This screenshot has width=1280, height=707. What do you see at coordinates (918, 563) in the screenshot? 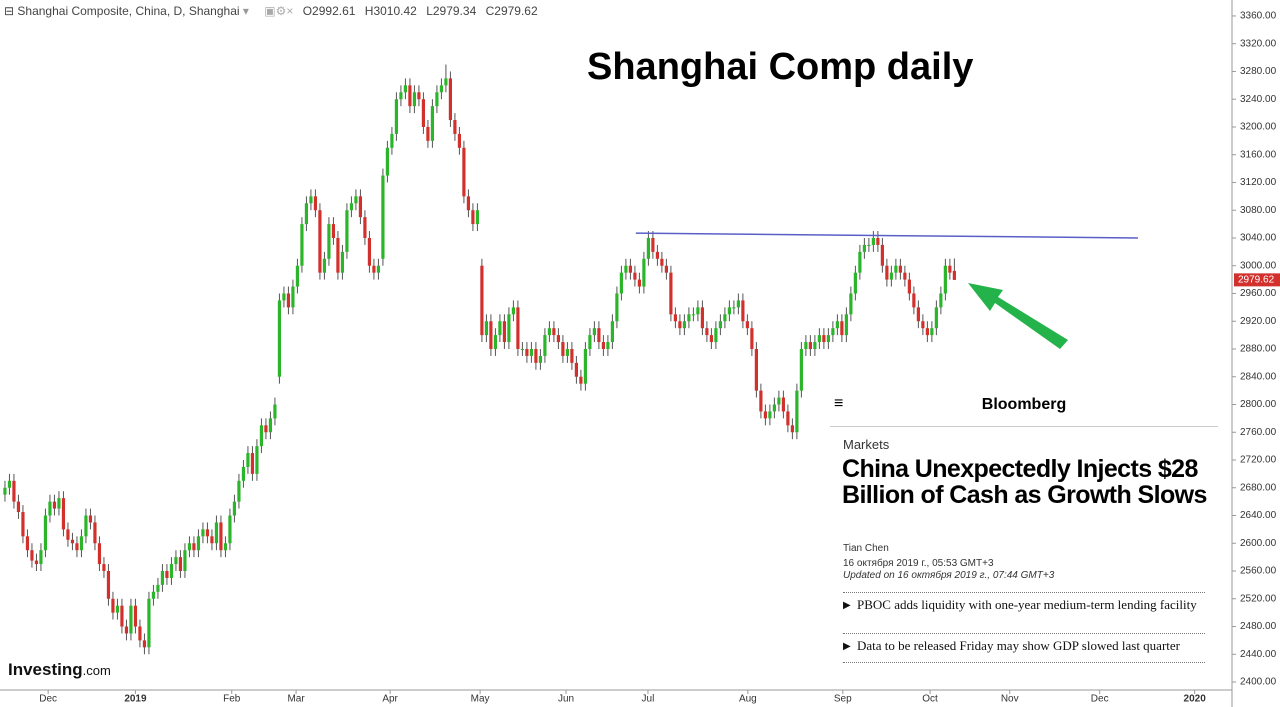
I see `published: 16 октября 2019 г., 05:53 GMT+3` at bounding box center [918, 563].